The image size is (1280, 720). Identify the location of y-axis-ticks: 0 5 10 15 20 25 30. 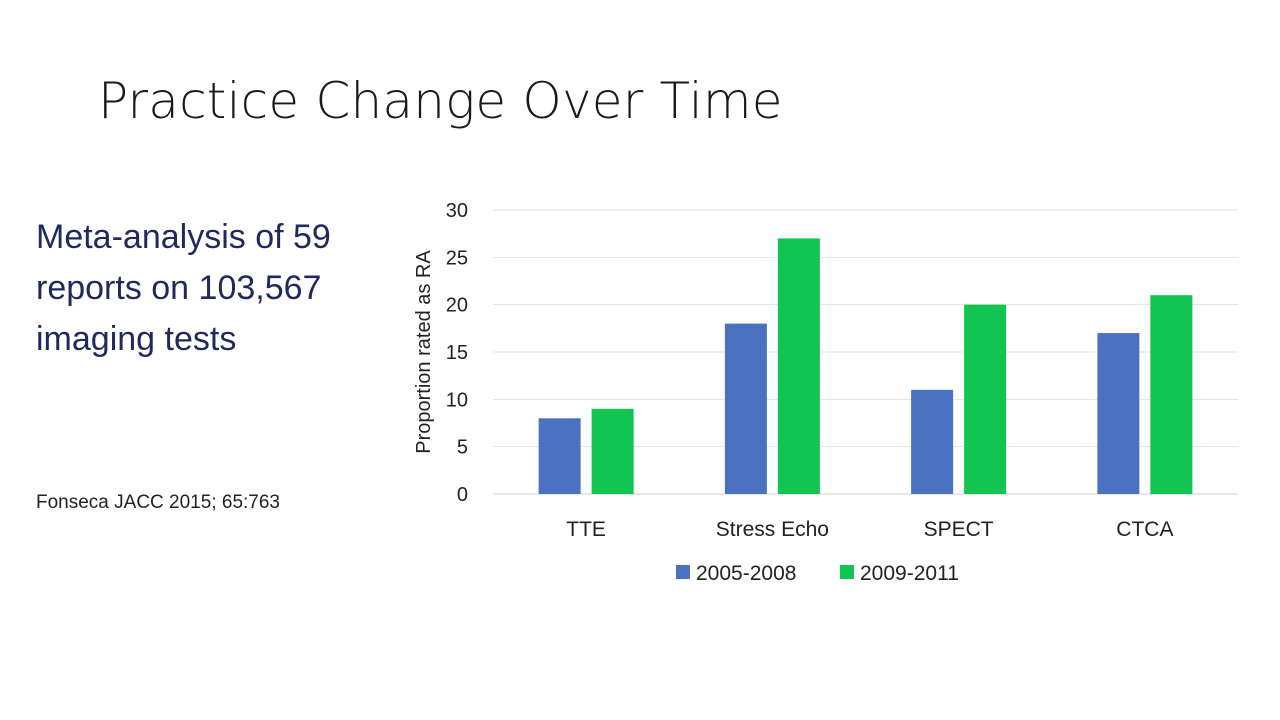
(457, 353).